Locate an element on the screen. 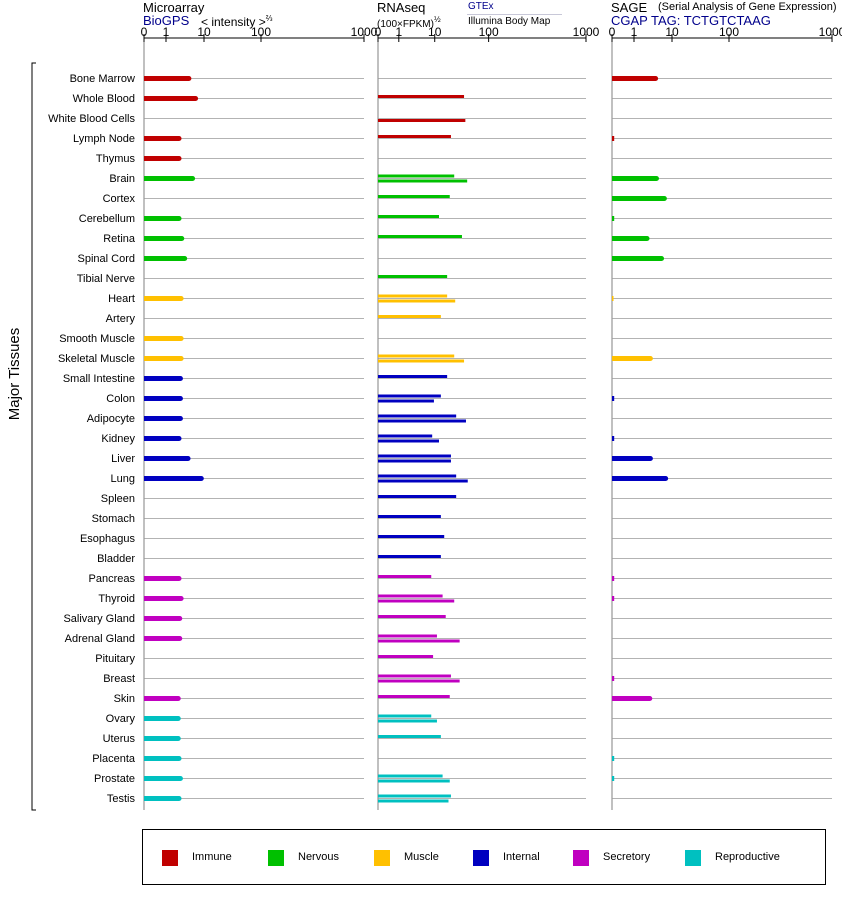 This screenshot has height=900, width=842. microarray-unit-exponent: ⅔ is located at coordinates (269, 18).